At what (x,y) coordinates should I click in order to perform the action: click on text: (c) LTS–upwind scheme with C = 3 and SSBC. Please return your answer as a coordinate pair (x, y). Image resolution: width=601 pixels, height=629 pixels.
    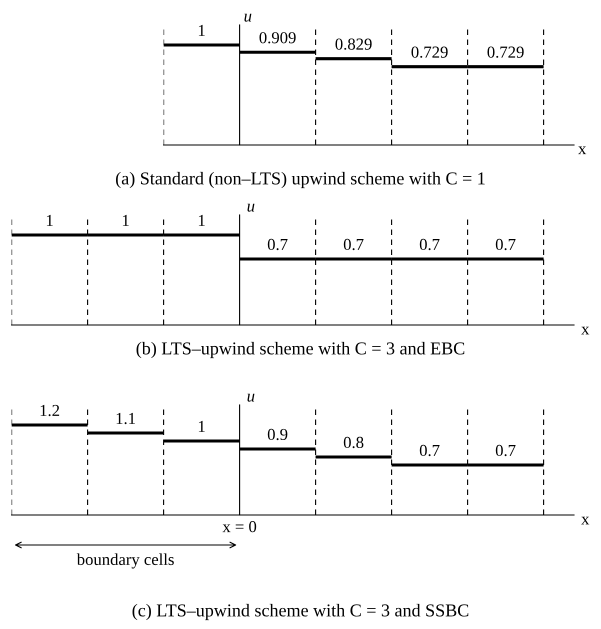
    Looking at the image, I should click on (300, 612).